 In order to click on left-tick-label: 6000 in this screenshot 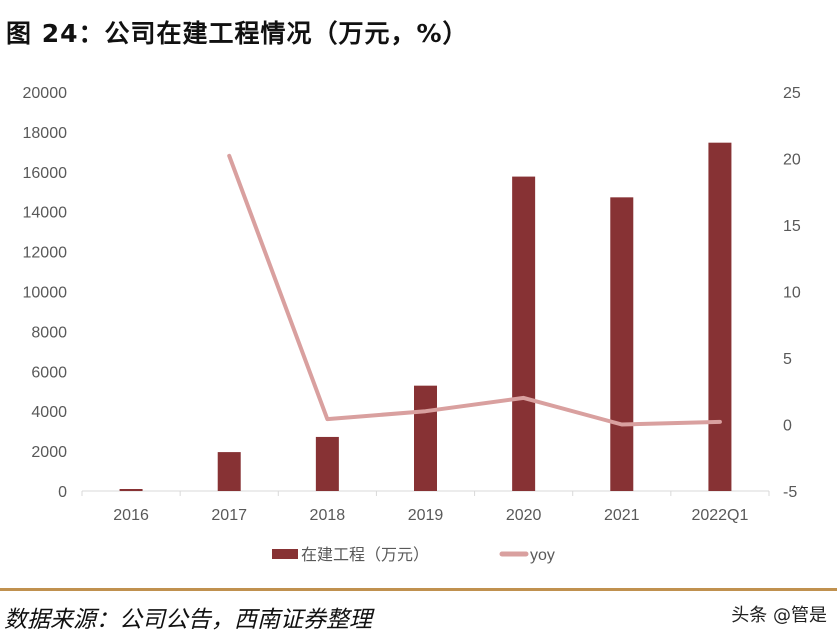, I will do `click(49, 372)`.